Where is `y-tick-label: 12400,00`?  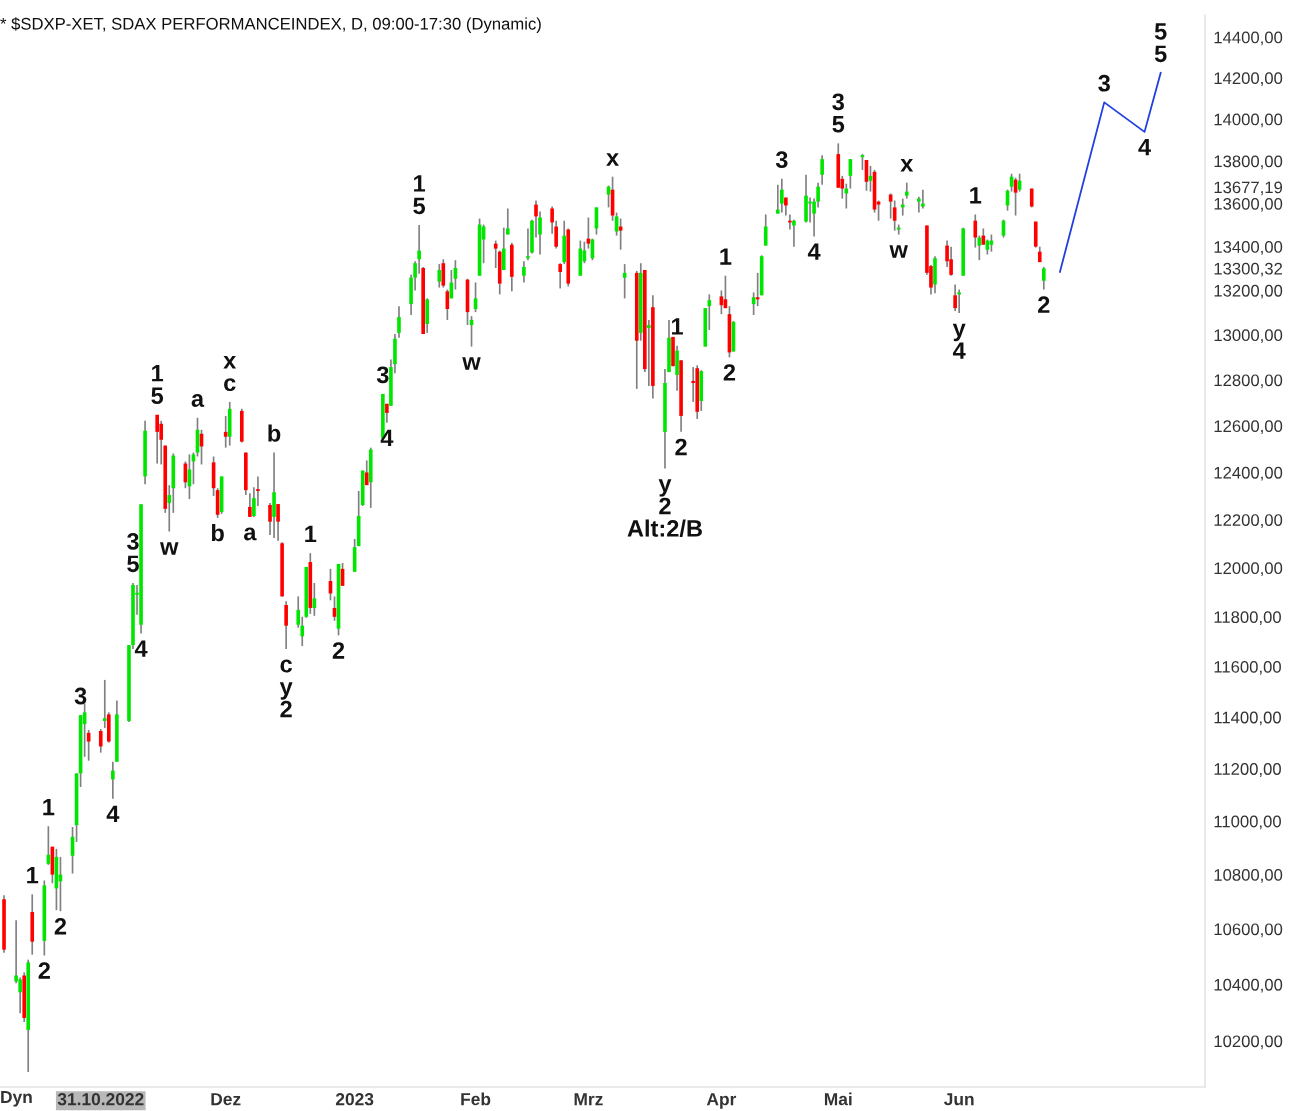 y-tick-label: 12400,00 is located at coordinates (1248, 473).